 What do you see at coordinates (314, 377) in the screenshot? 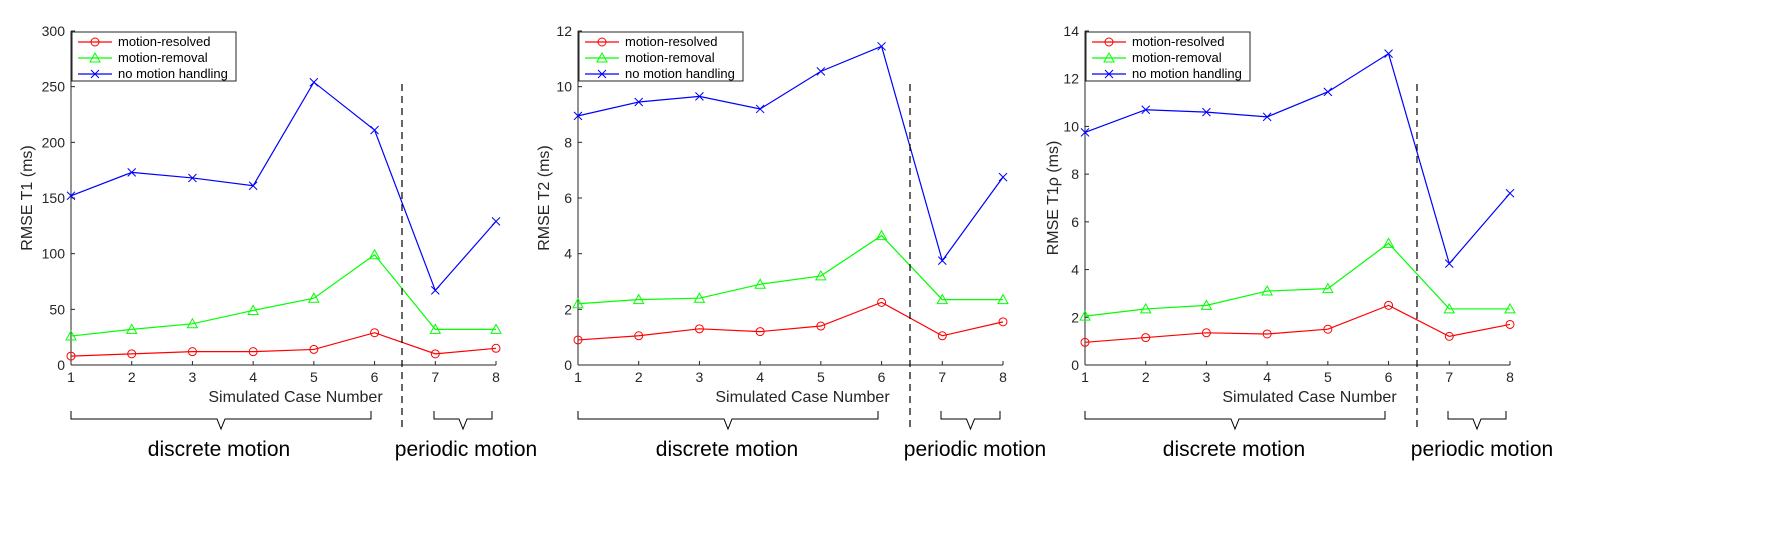
I see `x-tick-label: 5` at bounding box center [314, 377].